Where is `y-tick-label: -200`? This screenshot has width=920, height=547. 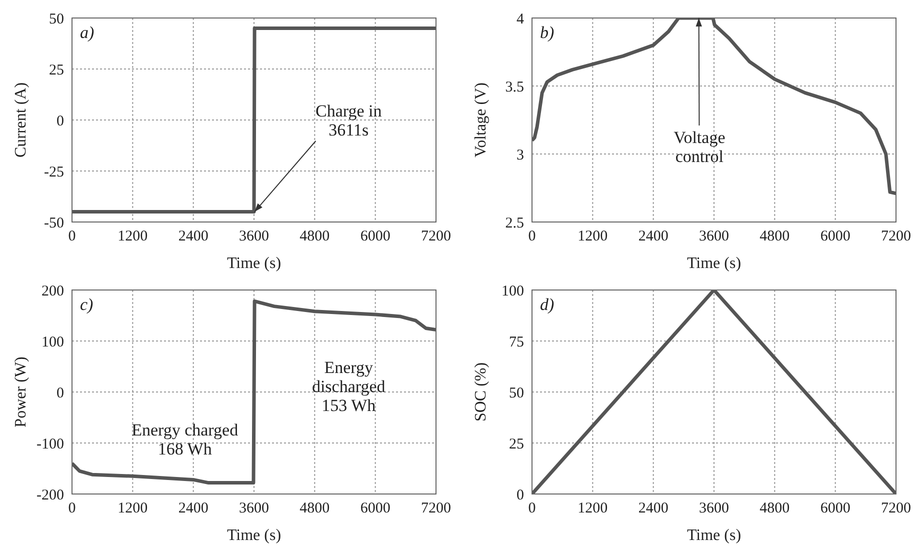
y-tick-label: -200 is located at coordinates (50, 495).